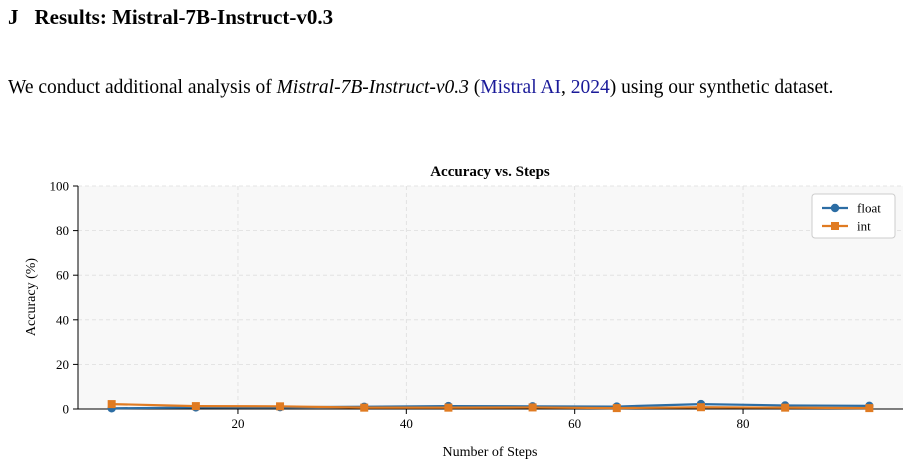  What do you see at coordinates (66, 409) in the screenshot?
I see `y-tick-label: 0` at bounding box center [66, 409].